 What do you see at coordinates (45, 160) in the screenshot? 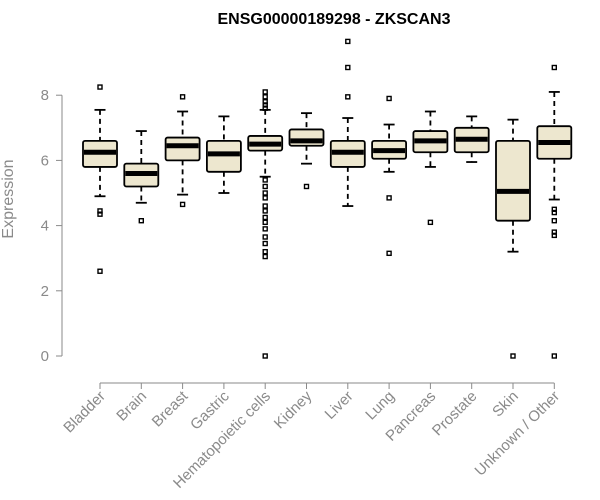
I see `y-tick-label: 6` at bounding box center [45, 160].